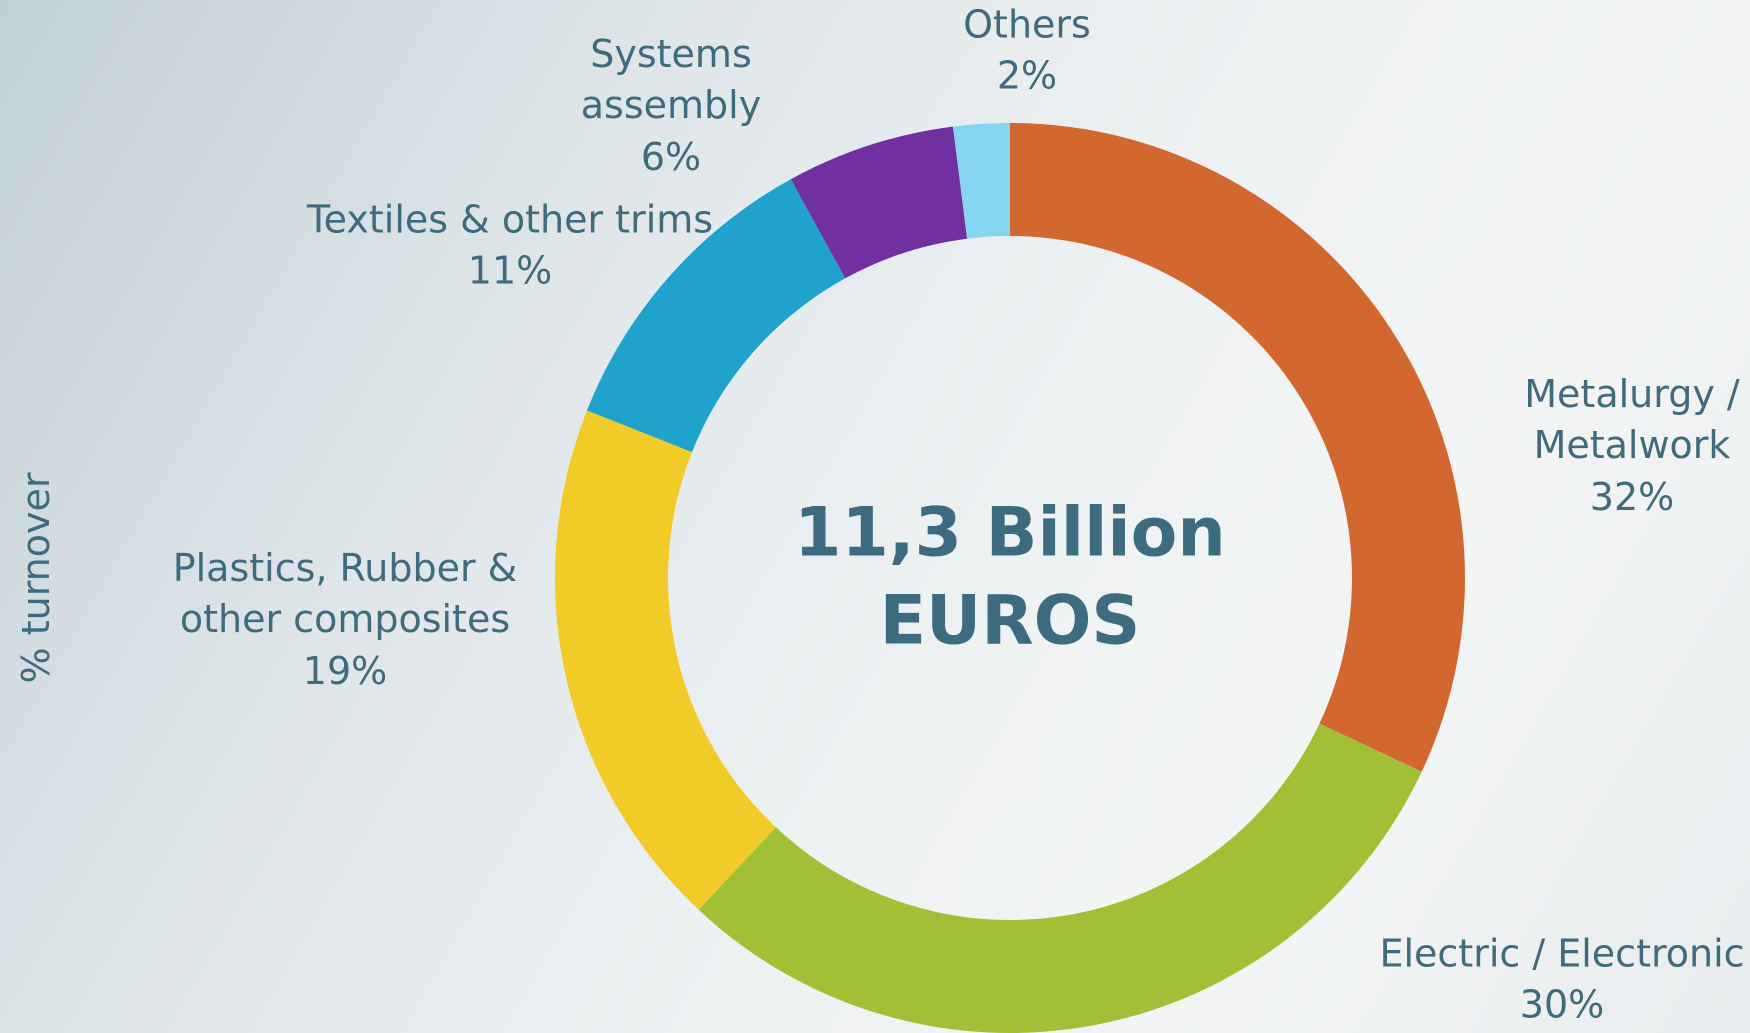 This screenshot has height=1033, width=1750. I want to click on value-label: 30%, so click(1562, 1005).